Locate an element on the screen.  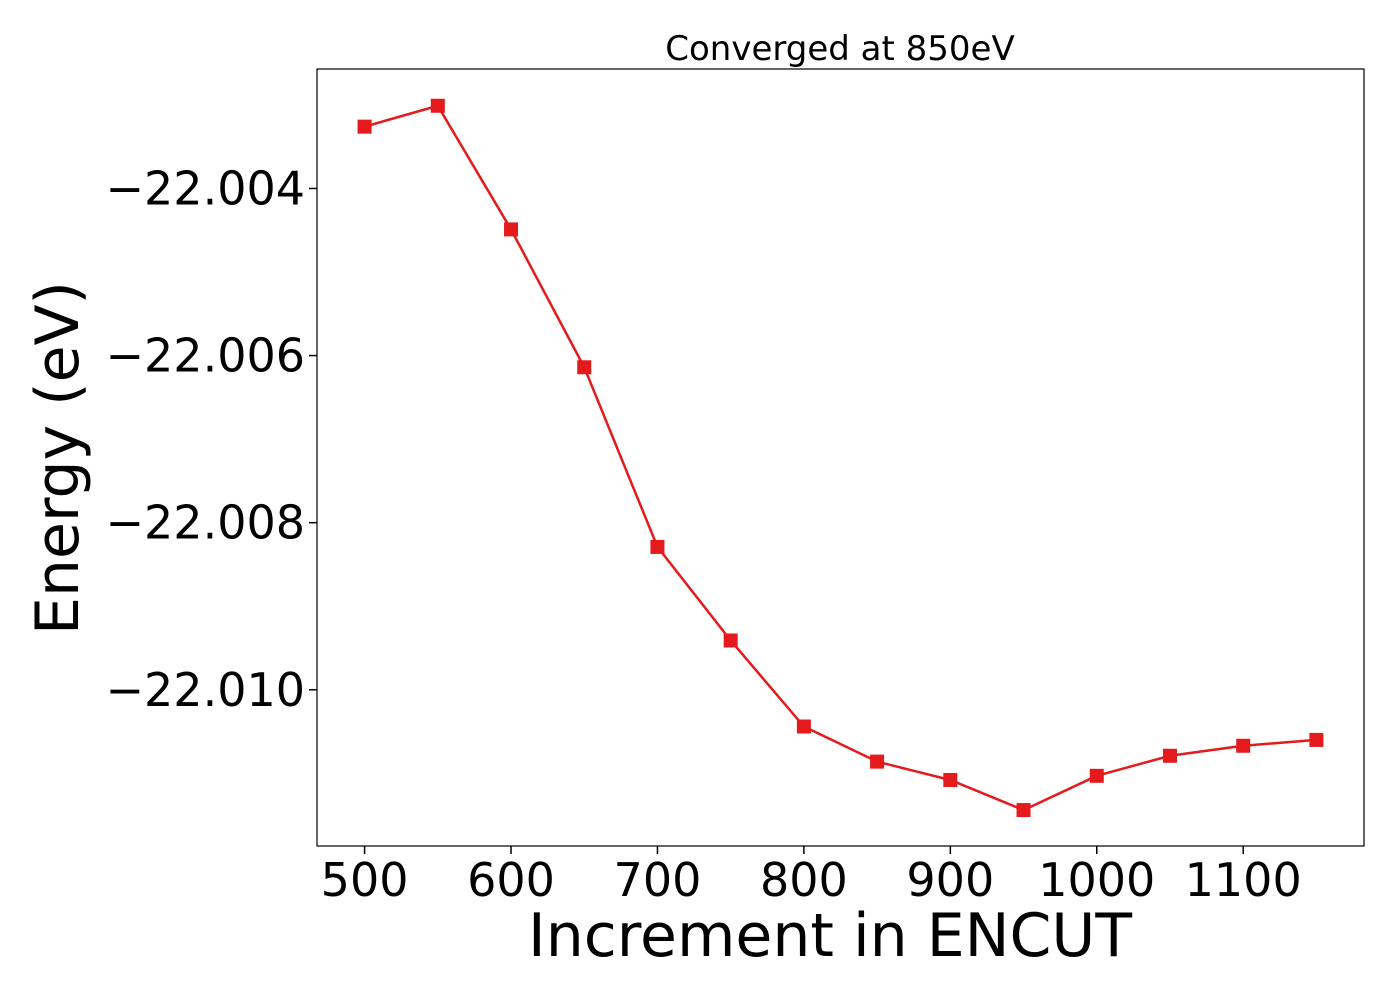
x-tick-label: 500 is located at coordinates (365, 880).